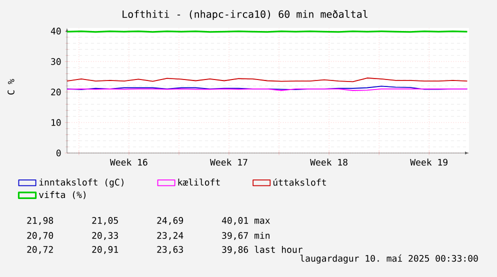  What do you see at coordinates (246, 221) in the screenshot?
I see `text: 40,01 max` at bounding box center [246, 221].